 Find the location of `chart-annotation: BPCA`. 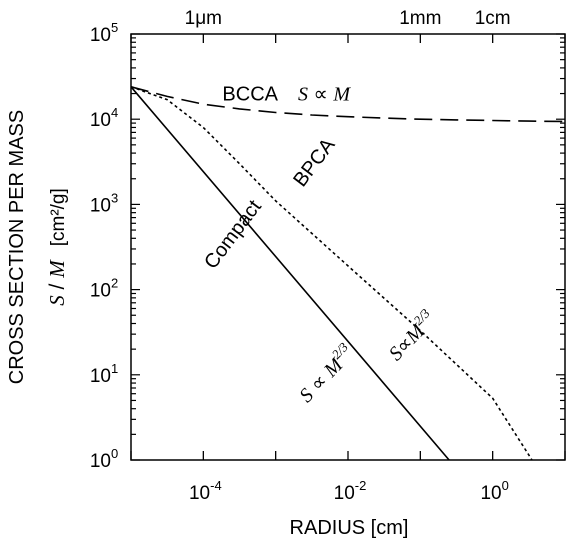

chart-annotation: BPCA is located at coordinates (314, 162).